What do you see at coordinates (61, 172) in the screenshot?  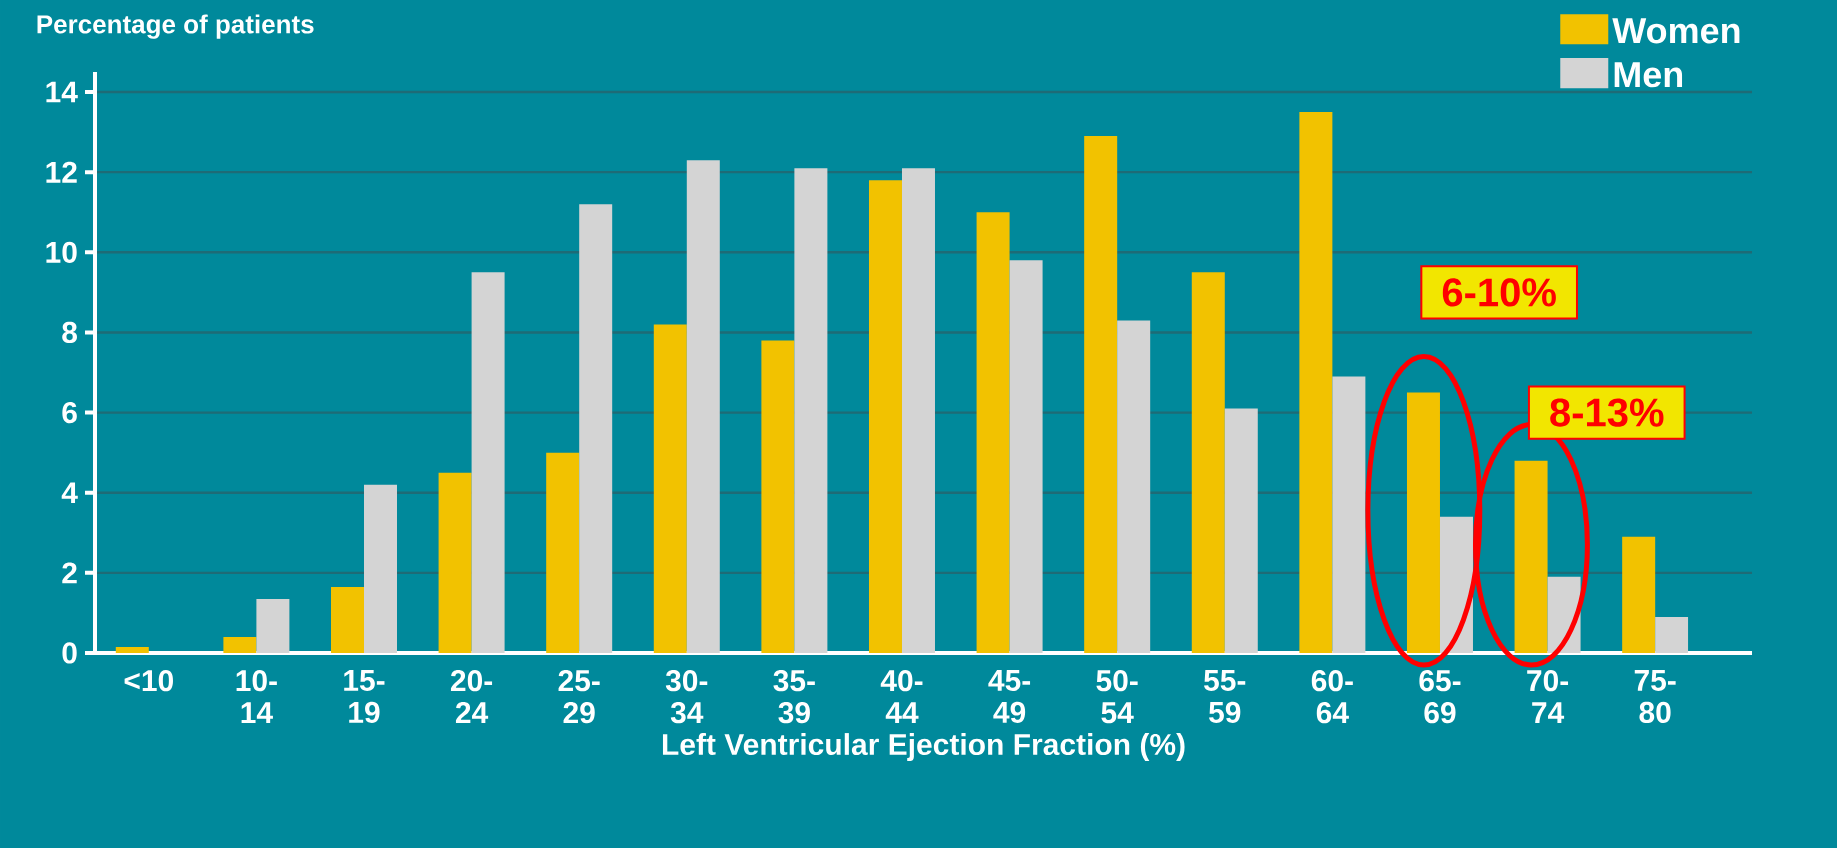 I see `y-tick-label: 12` at bounding box center [61, 172].